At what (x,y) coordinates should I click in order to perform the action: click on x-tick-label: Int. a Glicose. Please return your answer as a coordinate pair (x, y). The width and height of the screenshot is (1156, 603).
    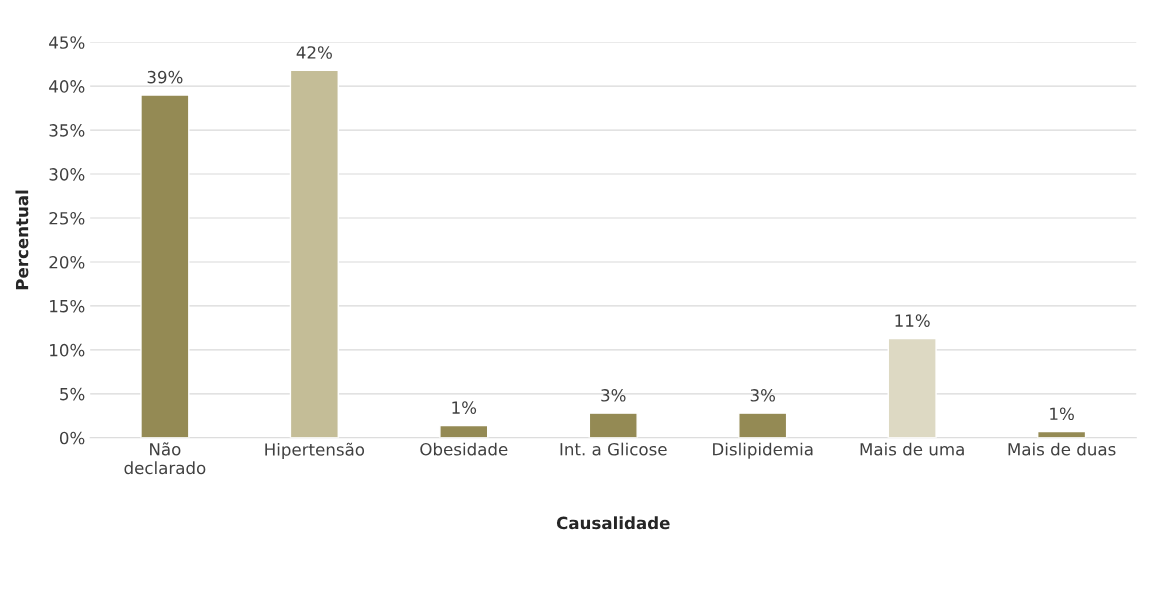
    Looking at the image, I should click on (613, 449).